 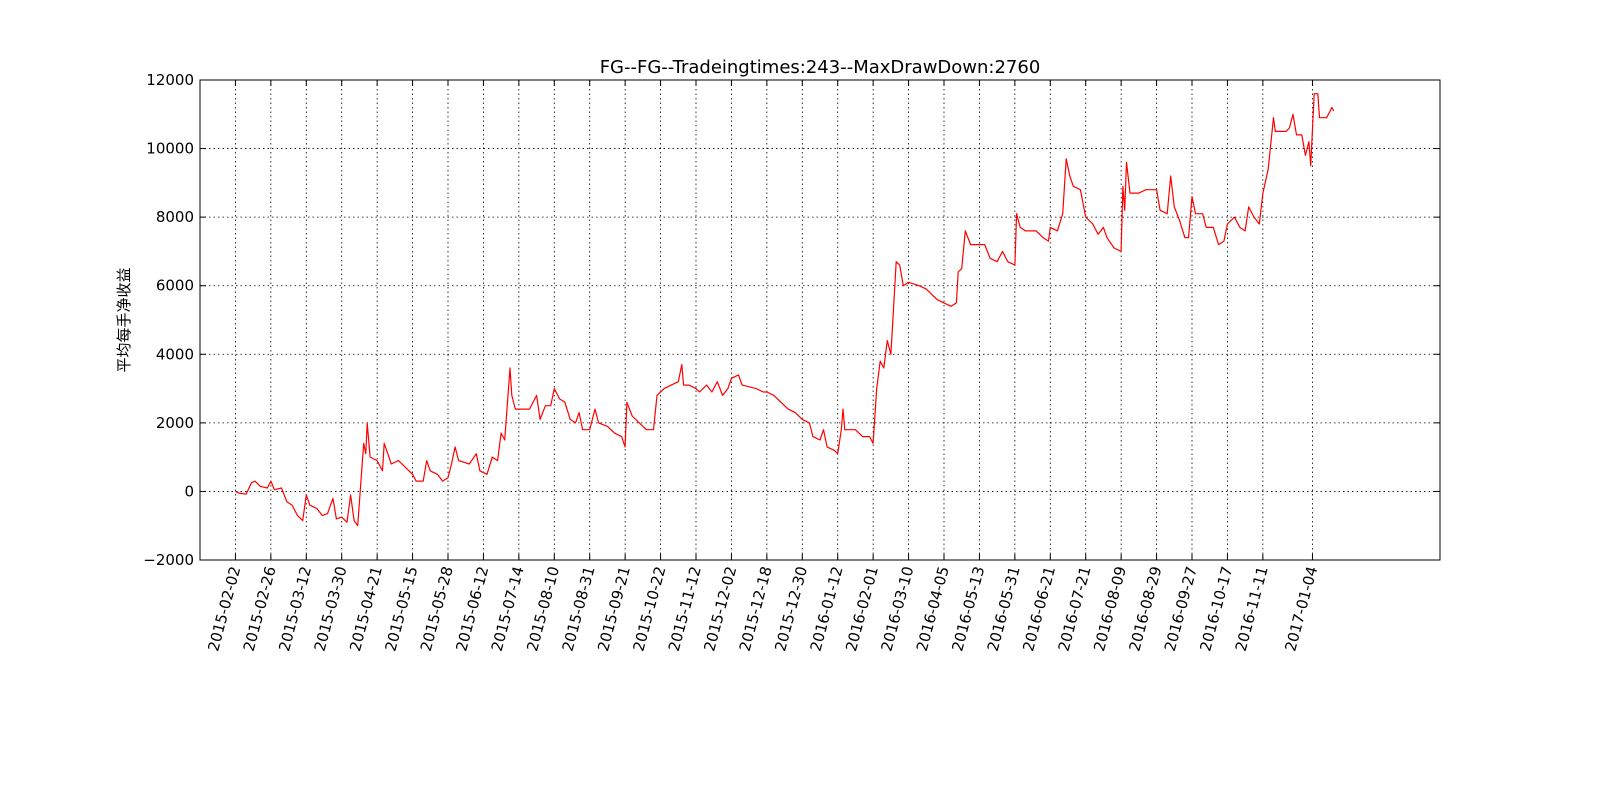 I want to click on x-tick-label: 2016-09-27, so click(x=1181, y=608).